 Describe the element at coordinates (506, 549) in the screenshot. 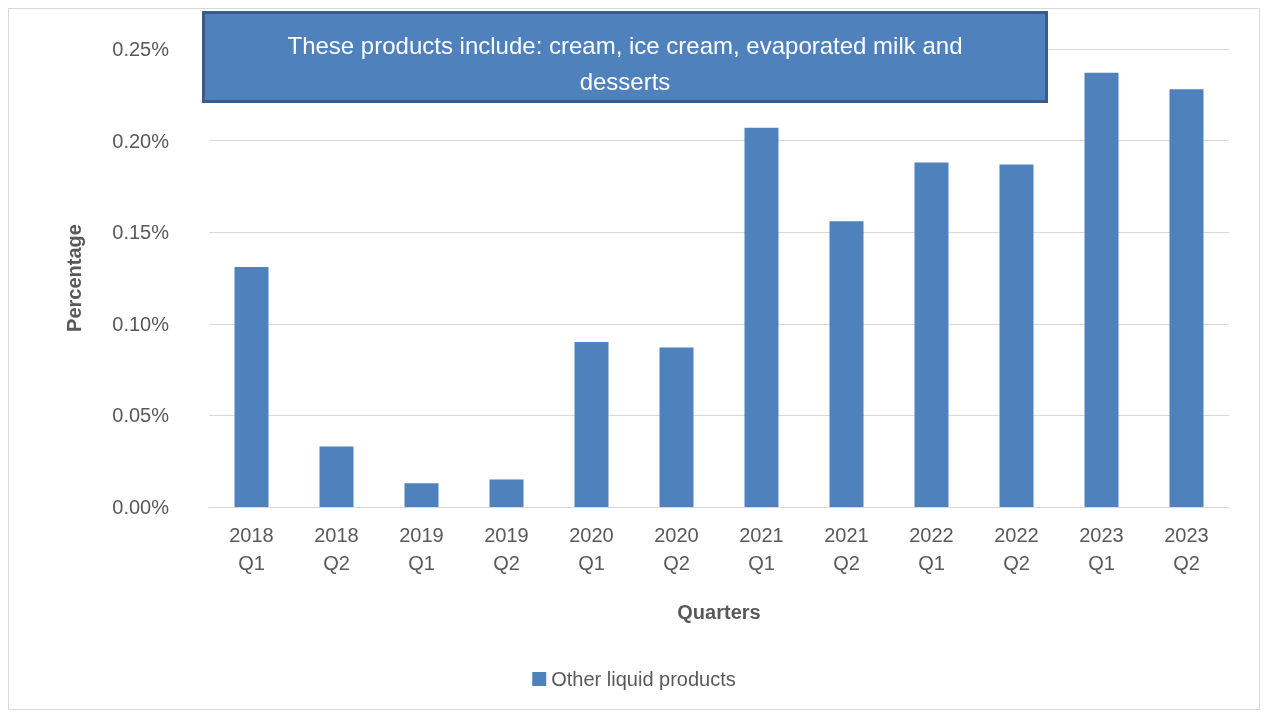

I see `x-tick-label: 2019 Q2` at that location.